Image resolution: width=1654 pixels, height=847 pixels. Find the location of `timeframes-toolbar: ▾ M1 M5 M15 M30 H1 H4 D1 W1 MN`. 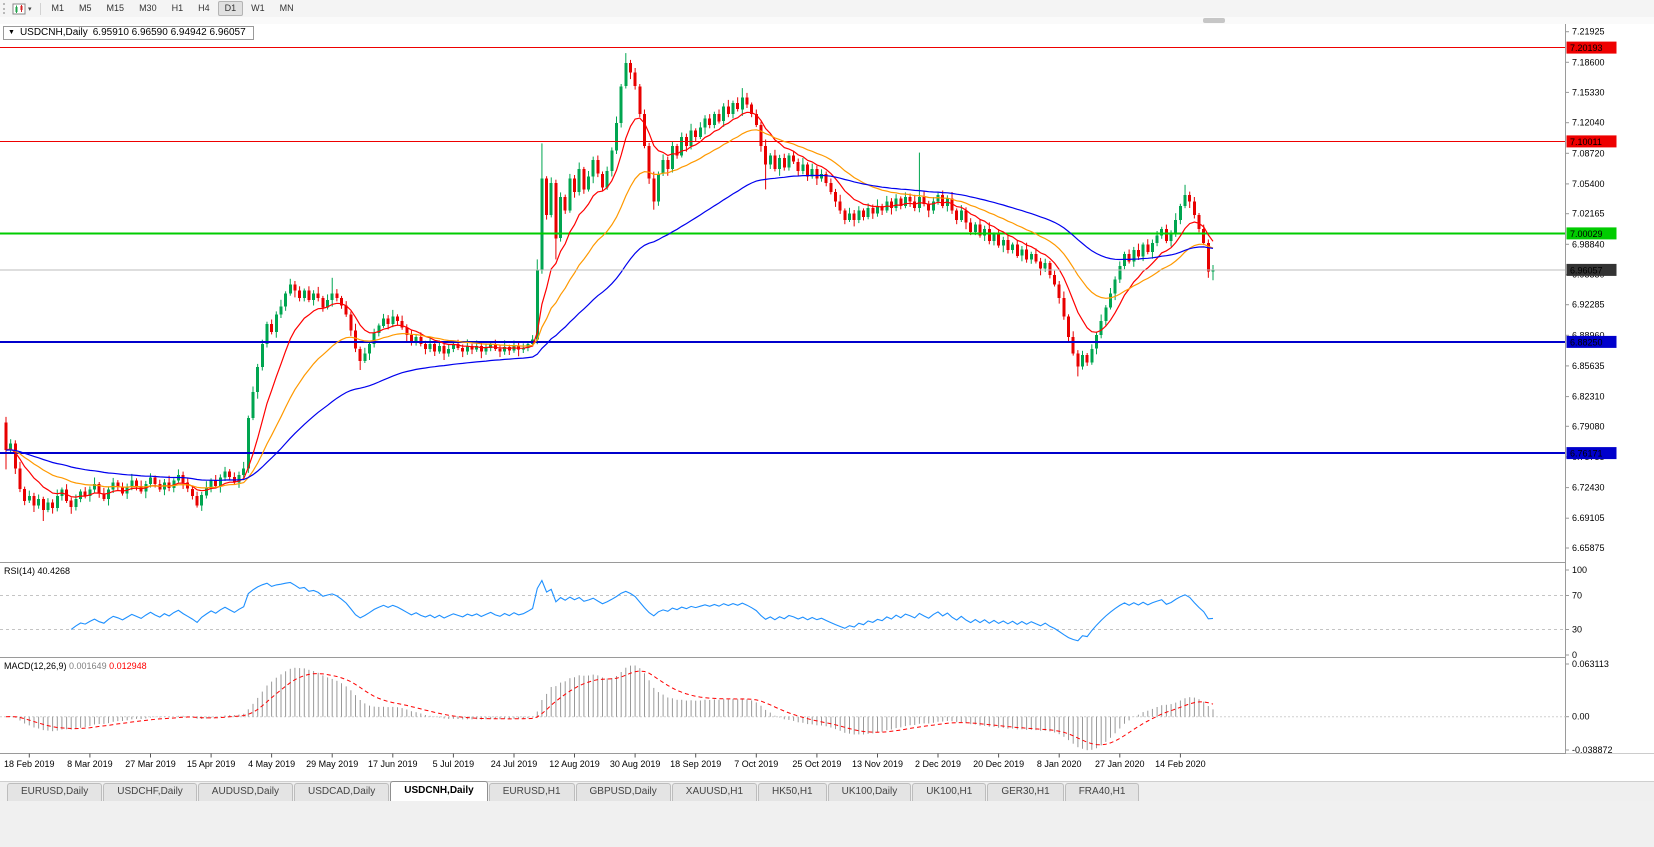

timeframes-toolbar: ▾ M1 M5 M15 M30 H1 H4 D1 W1 MN is located at coordinates (827, 9).